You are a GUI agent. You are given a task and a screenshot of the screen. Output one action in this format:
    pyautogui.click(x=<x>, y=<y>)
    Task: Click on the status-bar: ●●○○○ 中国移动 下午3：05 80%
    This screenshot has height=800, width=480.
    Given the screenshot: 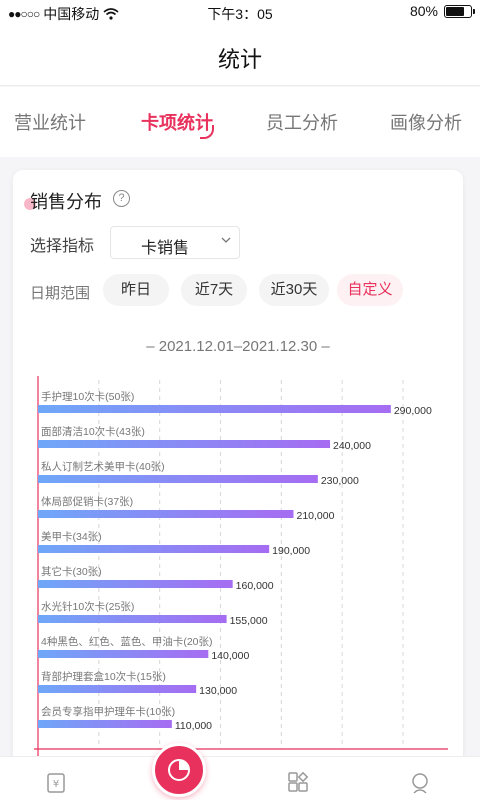 What is the action you would take?
    pyautogui.click(x=240, y=12)
    